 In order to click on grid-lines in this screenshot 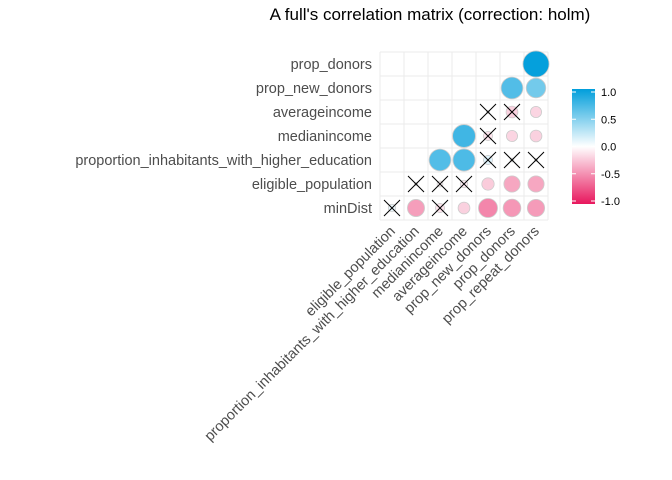, I will do `click(464, 136)`.